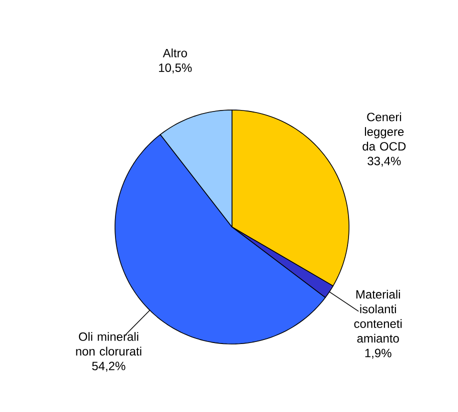 The width and height of the screenshot is (458, 412). Describe the element at coordinates (384, 161) in the screenshot. I see `data-label: 33,4%` at that location.